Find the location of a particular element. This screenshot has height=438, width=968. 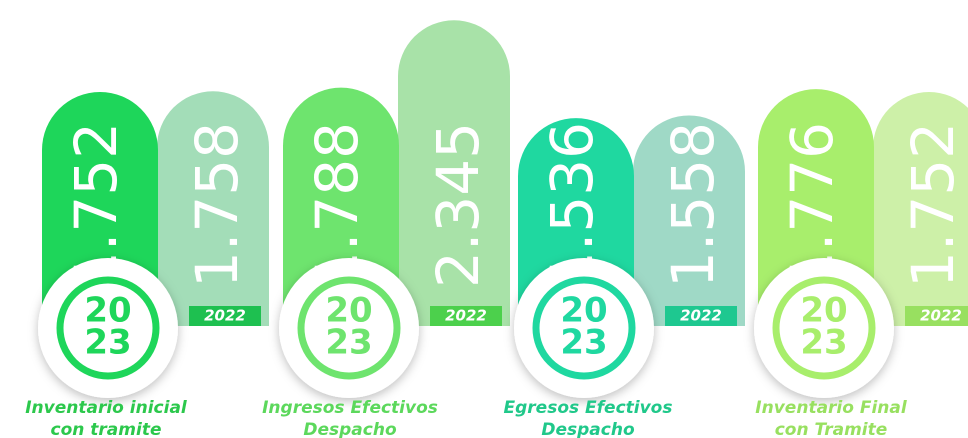

value-label: 1.558 is located at coordinates (693, 205).